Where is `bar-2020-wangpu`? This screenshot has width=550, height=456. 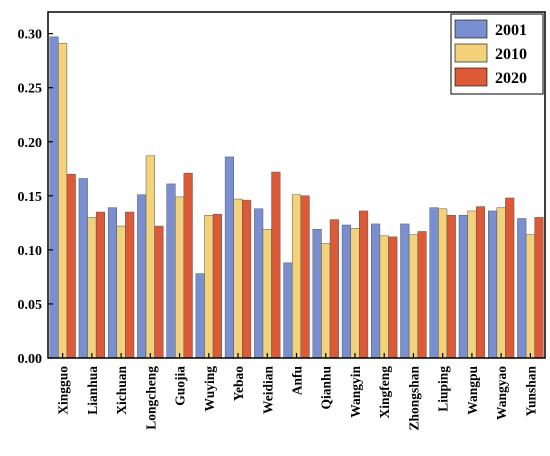
bar-2020-wangpu is located at coordinates (480, 282).